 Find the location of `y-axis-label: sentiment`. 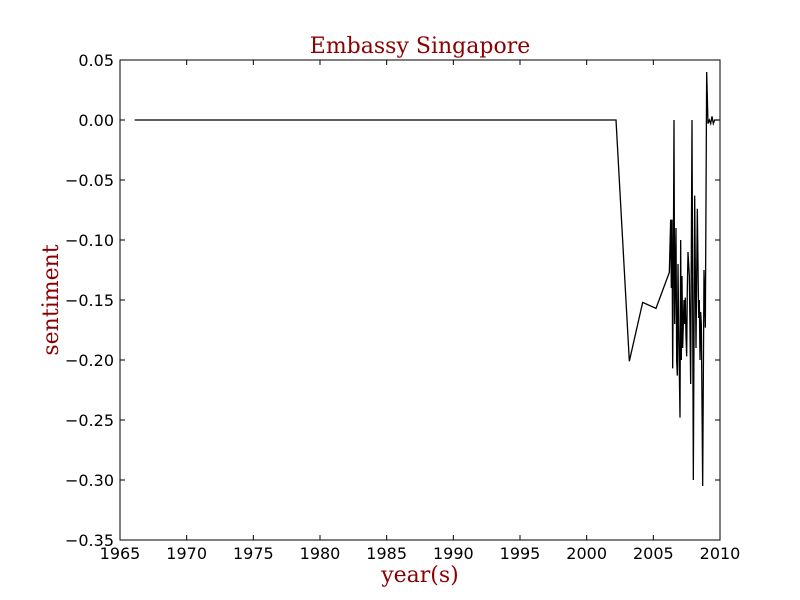

y-axis-label: sentiment is located at coordinates (51, 299).